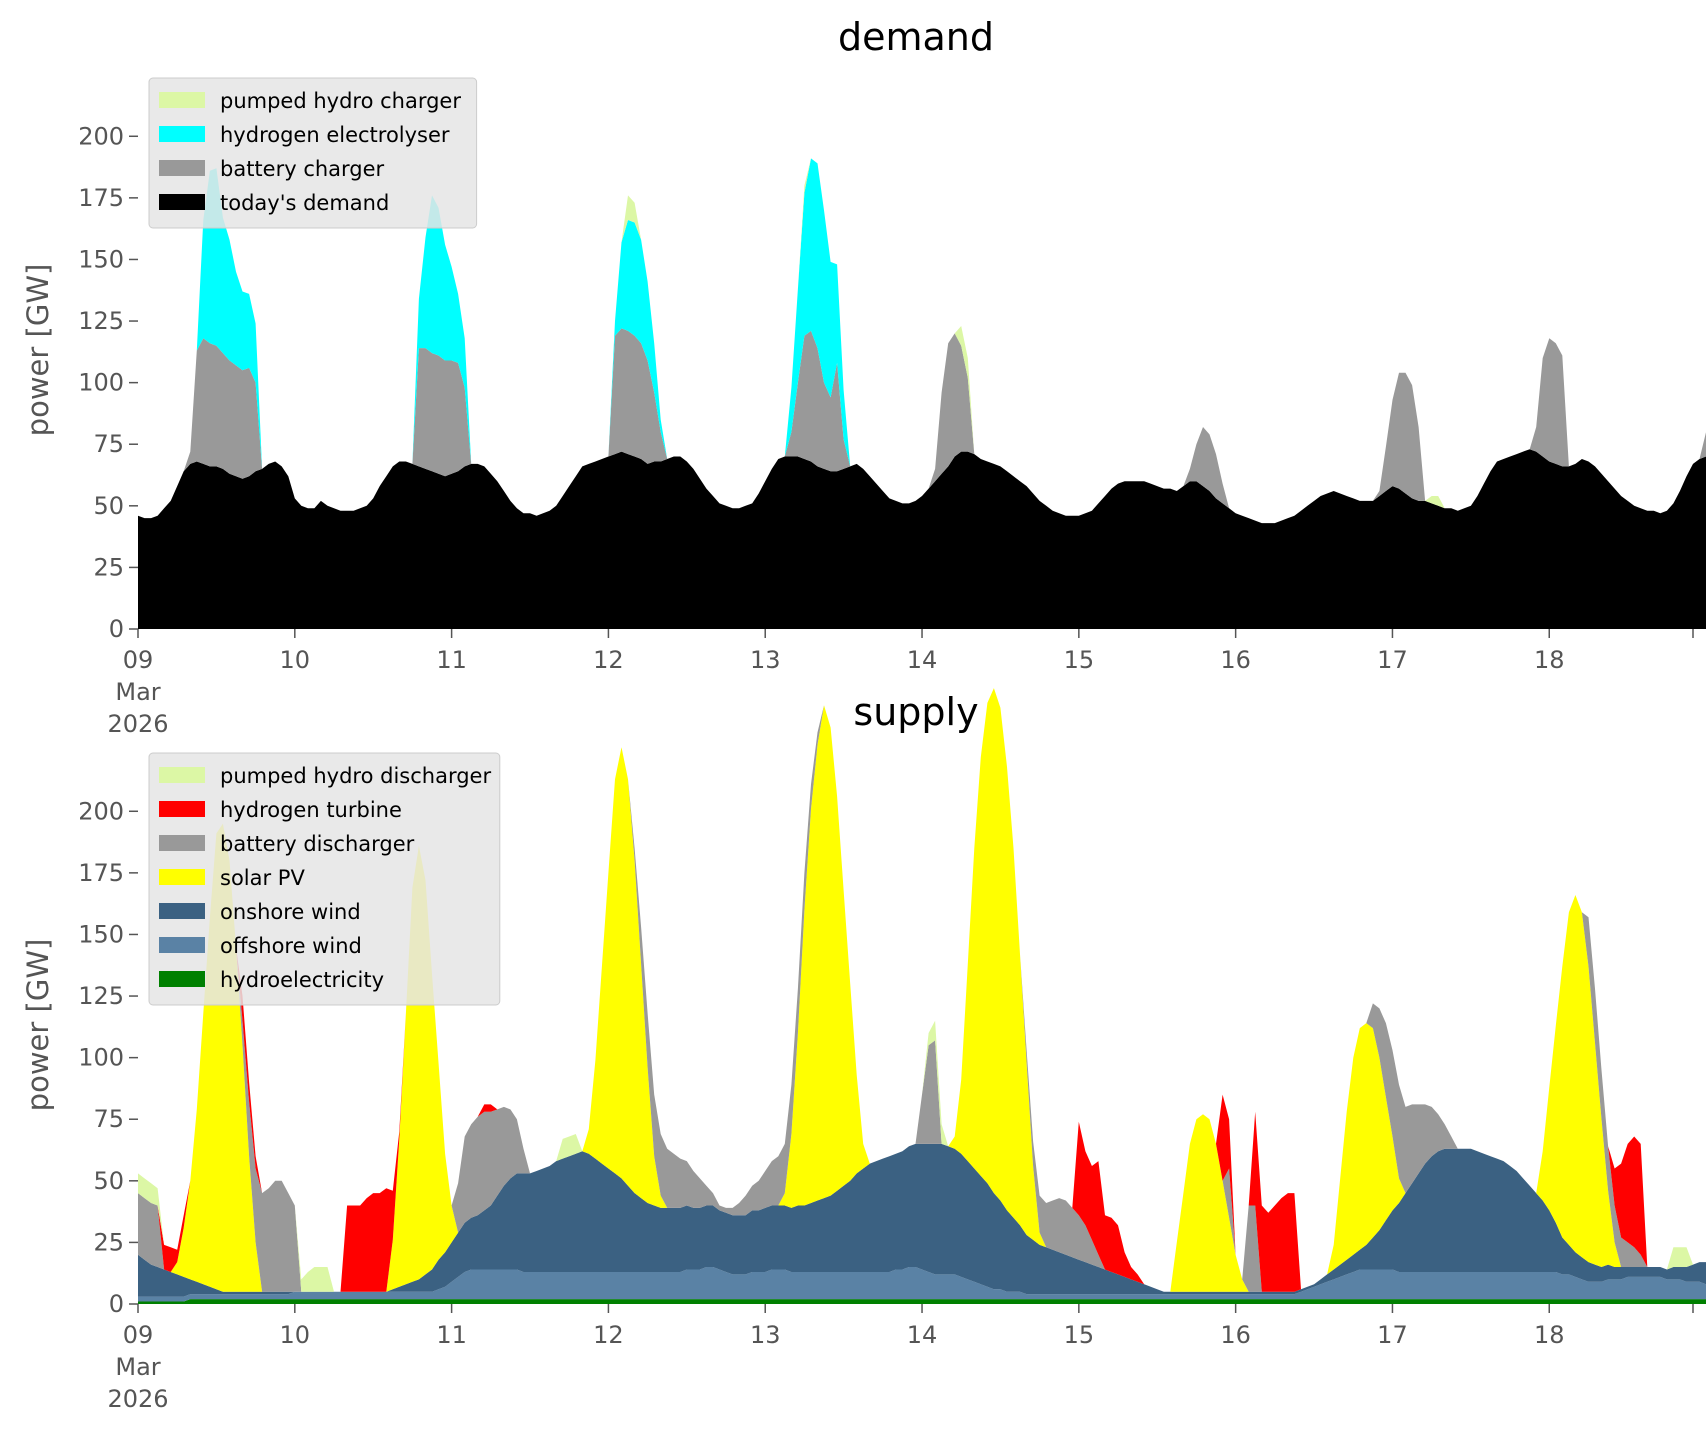 Image resolution: width=1706 pixels, height=1431 pixels. I want to click on legend-label: battery discharger, so click(317, 844).